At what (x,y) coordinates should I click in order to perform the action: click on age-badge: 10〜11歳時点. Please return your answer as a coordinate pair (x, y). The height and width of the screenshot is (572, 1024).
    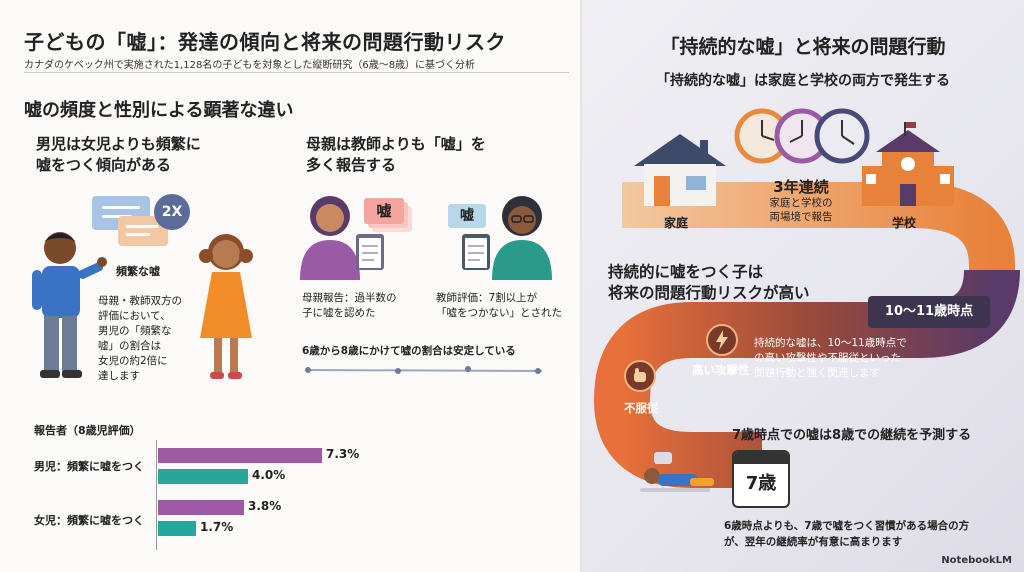
    Looking at the image, I should click on (929, 312).